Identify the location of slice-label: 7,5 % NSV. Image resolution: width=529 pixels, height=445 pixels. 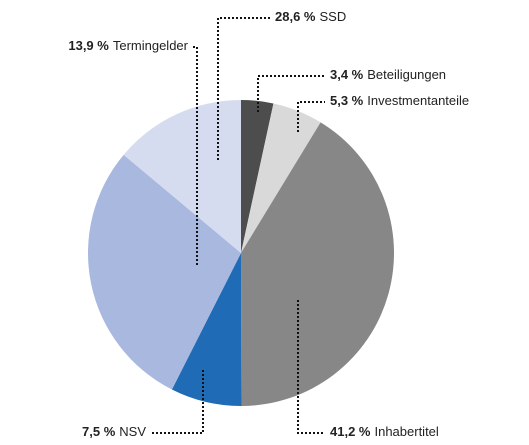
(114, 431).